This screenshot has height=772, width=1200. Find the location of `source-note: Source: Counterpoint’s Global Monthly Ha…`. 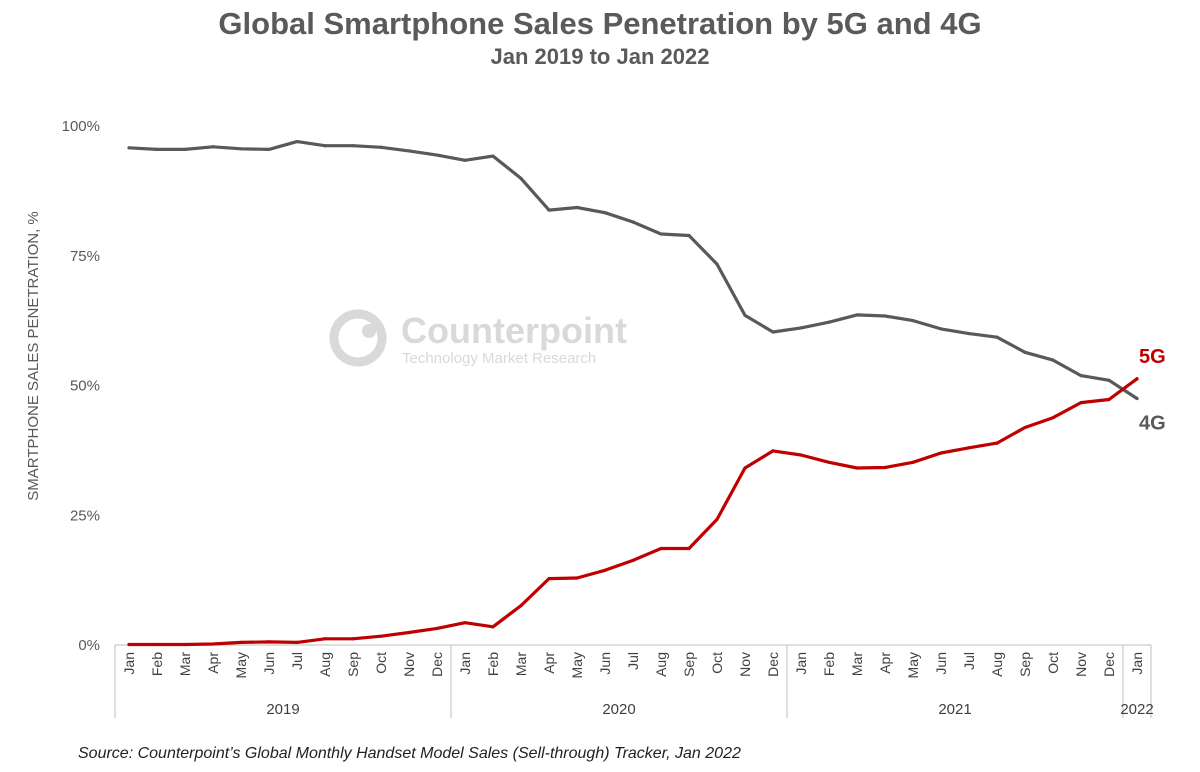

source-note: Source: Counterpoint’s Global Monthly Ha… is located at coordinates (409, 753).